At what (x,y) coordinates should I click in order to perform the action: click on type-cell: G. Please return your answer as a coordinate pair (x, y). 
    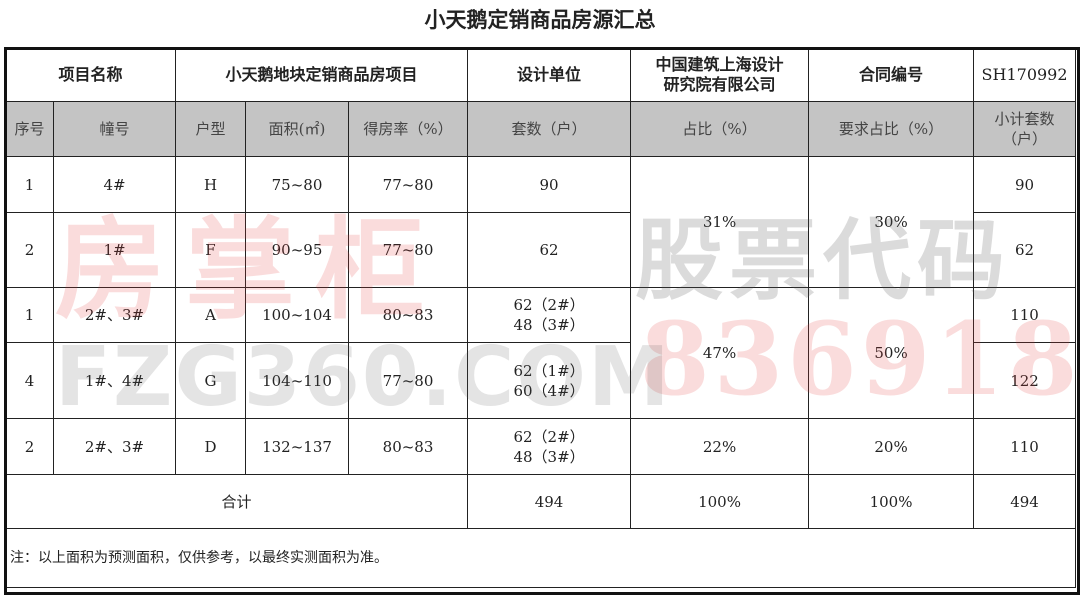
    Looking at the image, I should click on (211, 380).